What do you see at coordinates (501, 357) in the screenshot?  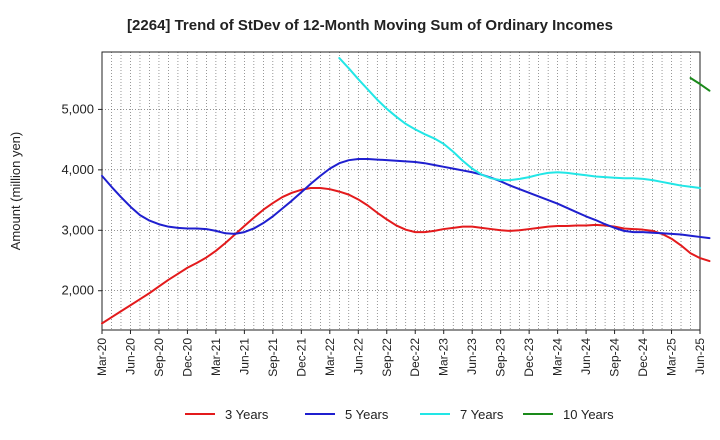 I see `x-tick-label: Sep-23` at bounding box center [501, 357].